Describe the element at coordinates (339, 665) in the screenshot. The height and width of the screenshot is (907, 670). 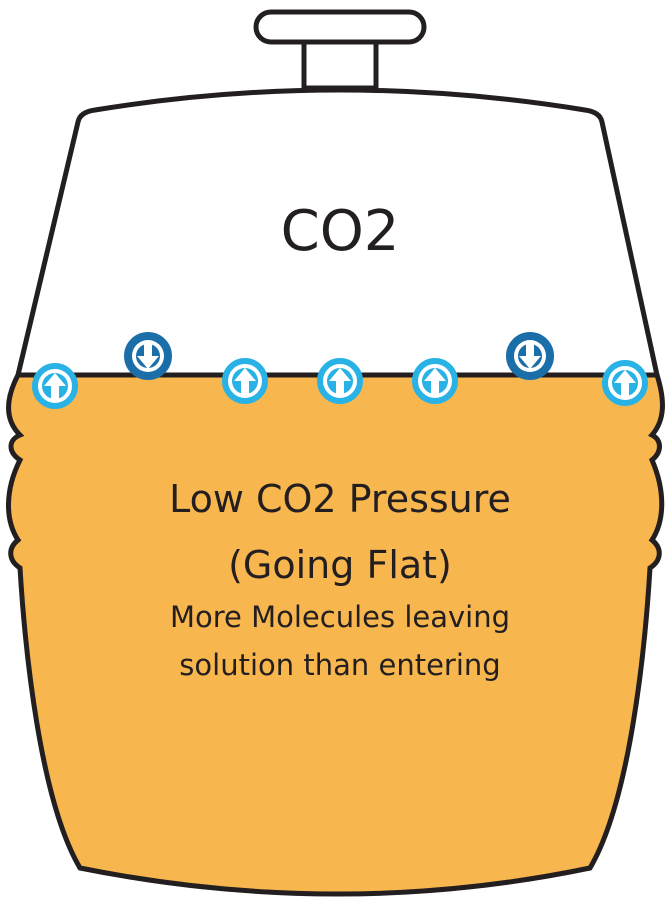
I see `liquid-caption: solution than entering` at that location.